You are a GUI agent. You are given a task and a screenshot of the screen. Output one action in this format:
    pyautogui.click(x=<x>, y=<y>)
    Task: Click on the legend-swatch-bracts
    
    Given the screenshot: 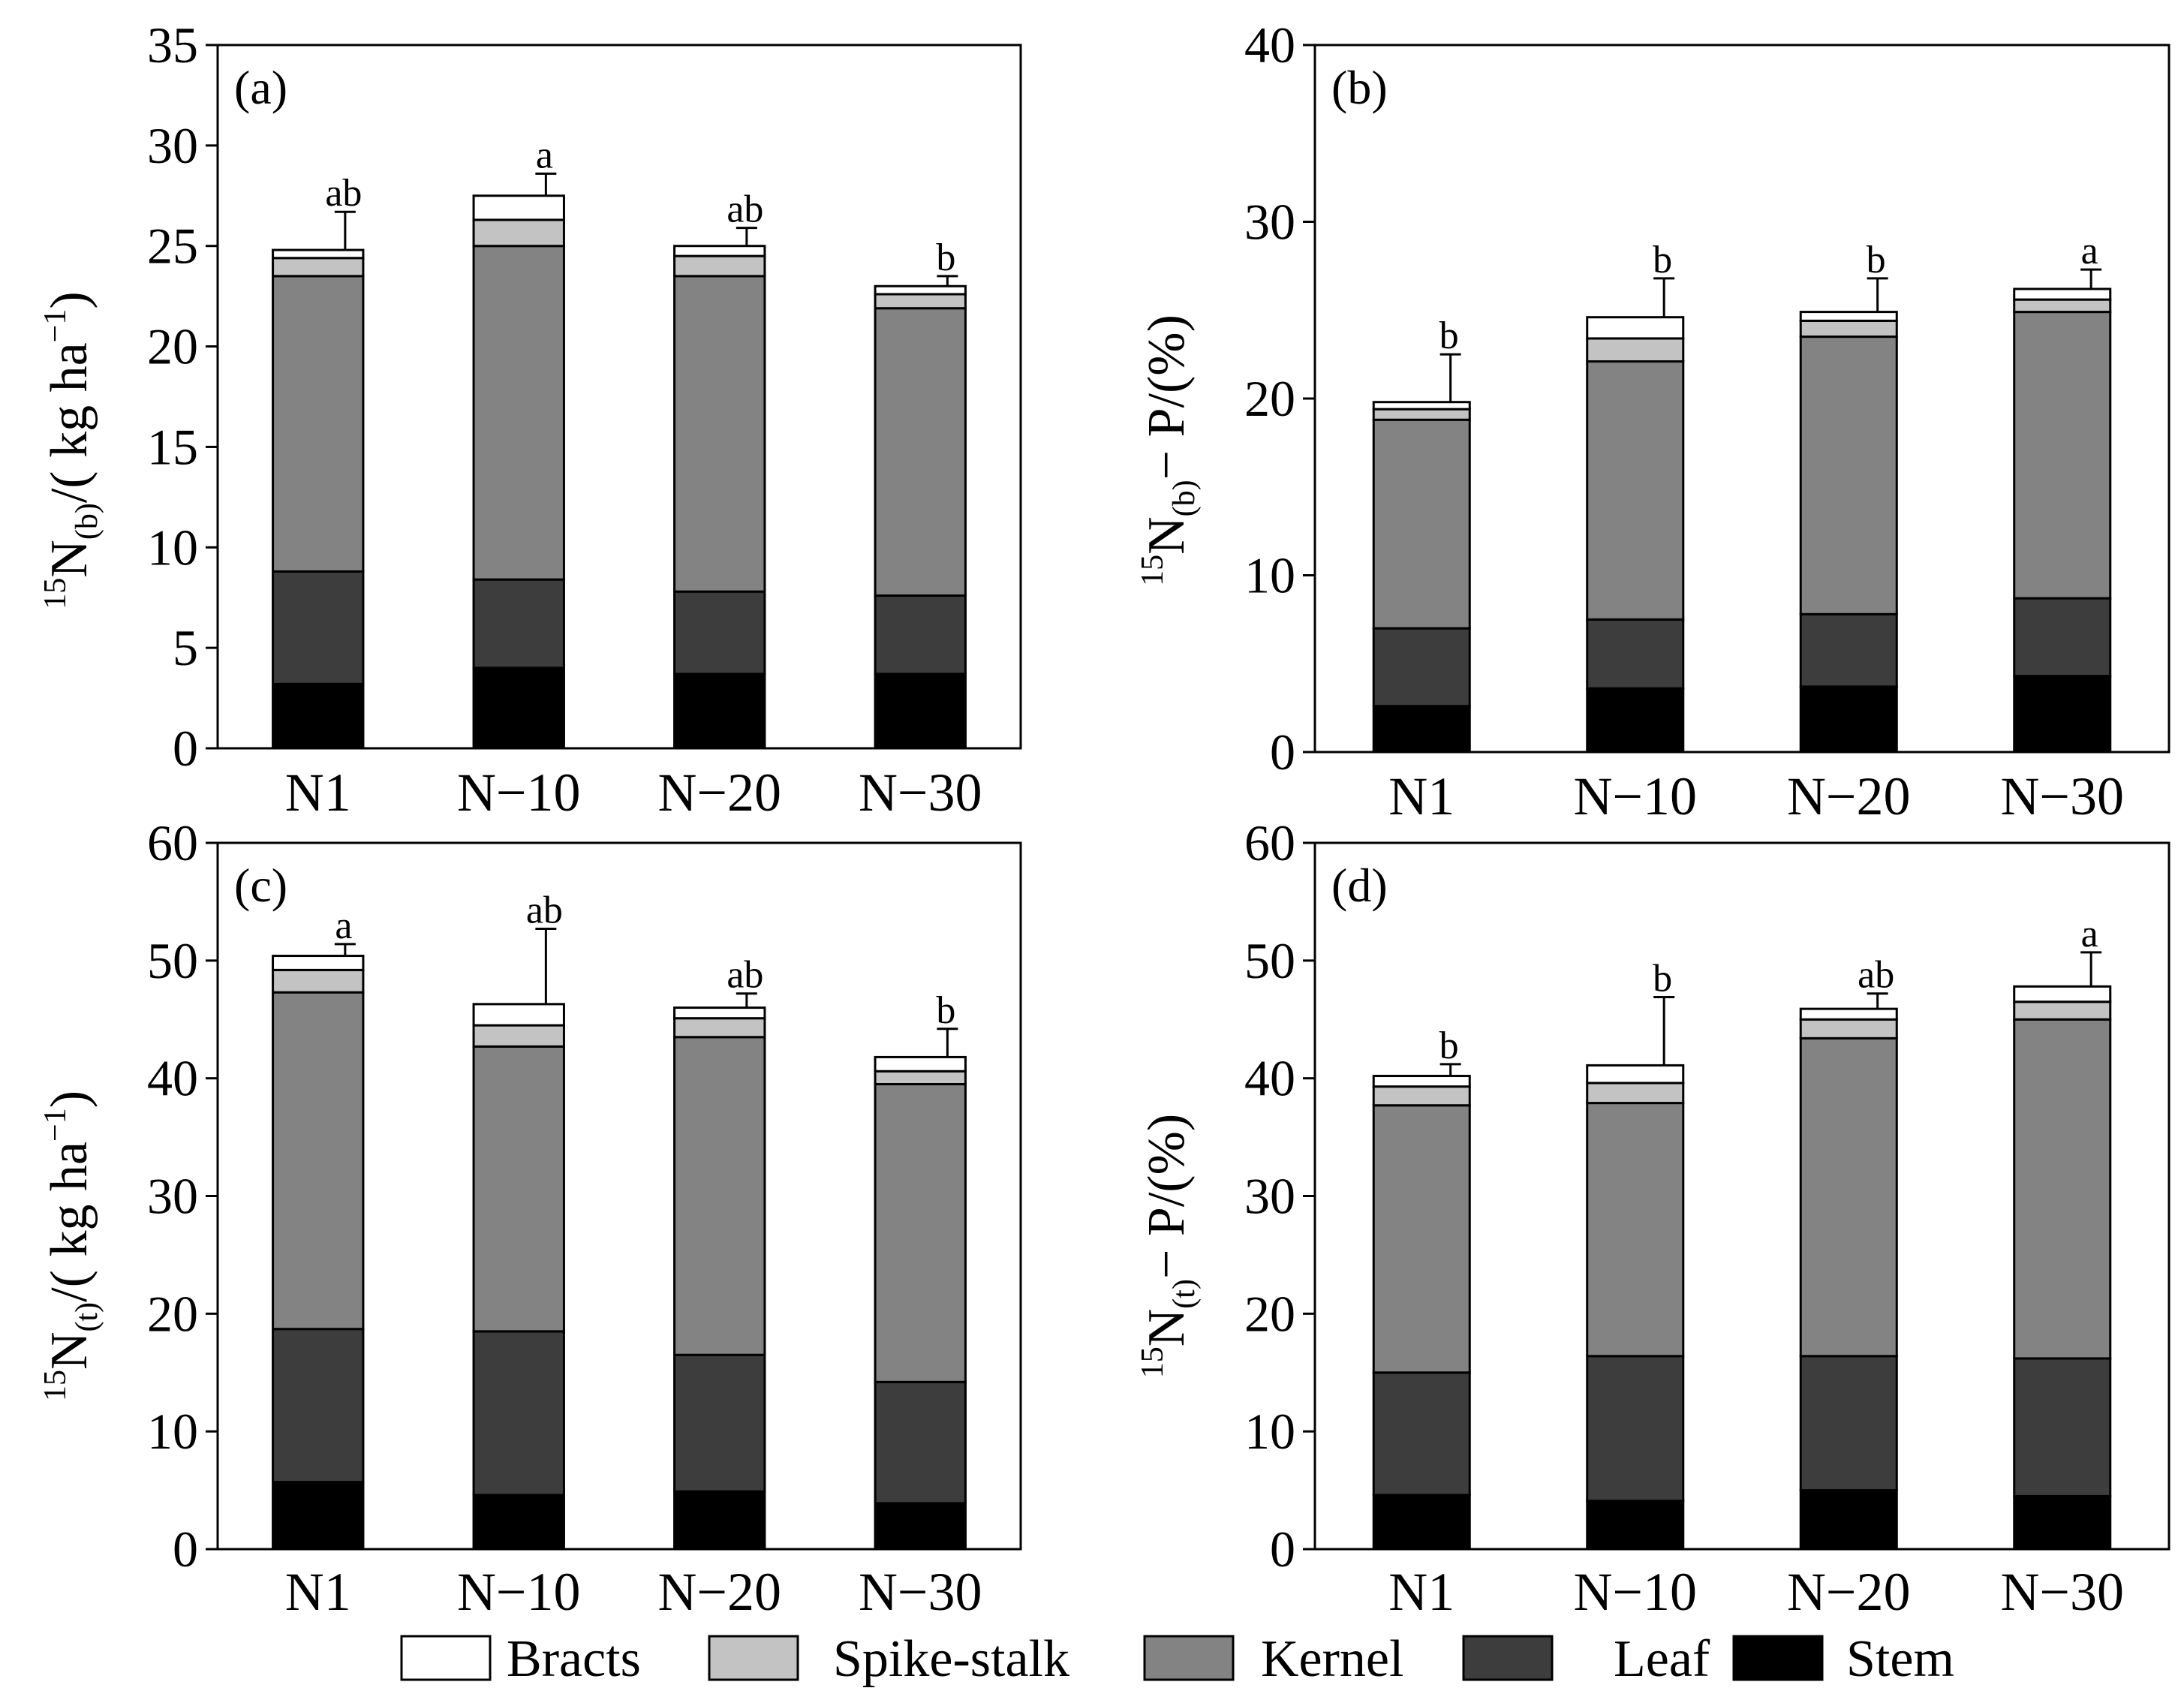 What is the action you would take?
    pyautogui.click(x=446, y=1658)
    